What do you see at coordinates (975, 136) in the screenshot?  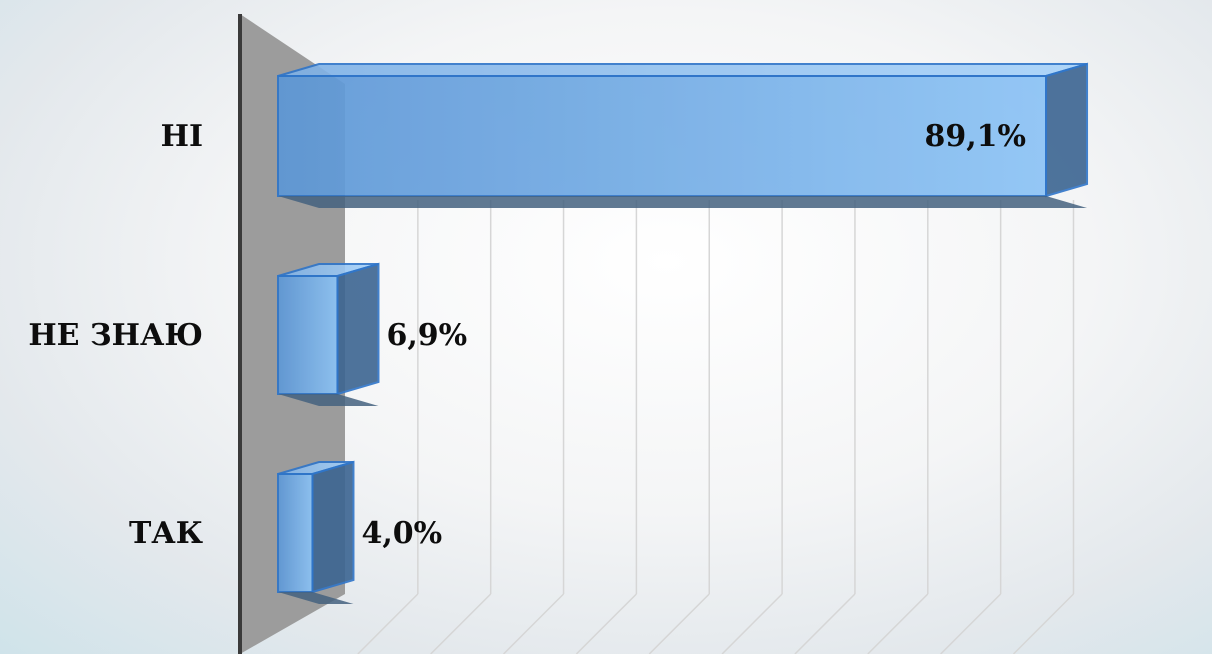 I see `data-label: 89,1%` at bounding box center [975, 136].